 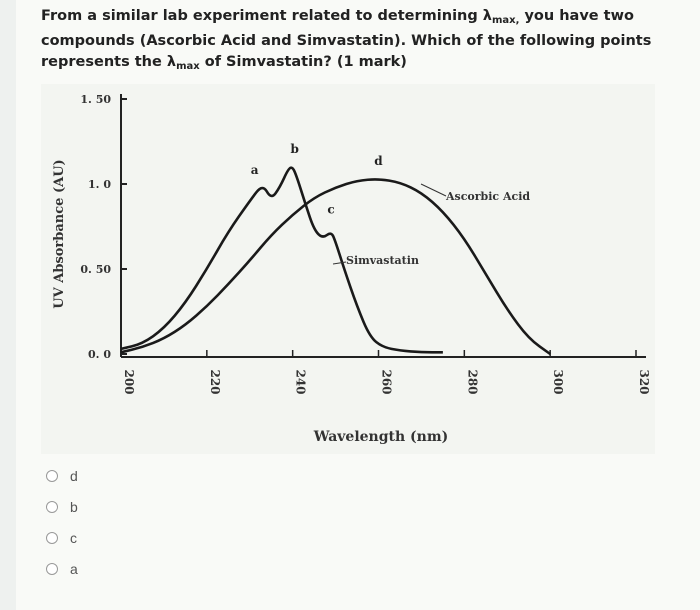 I want to click on point-label-d: d, so click(x=378, y=161).